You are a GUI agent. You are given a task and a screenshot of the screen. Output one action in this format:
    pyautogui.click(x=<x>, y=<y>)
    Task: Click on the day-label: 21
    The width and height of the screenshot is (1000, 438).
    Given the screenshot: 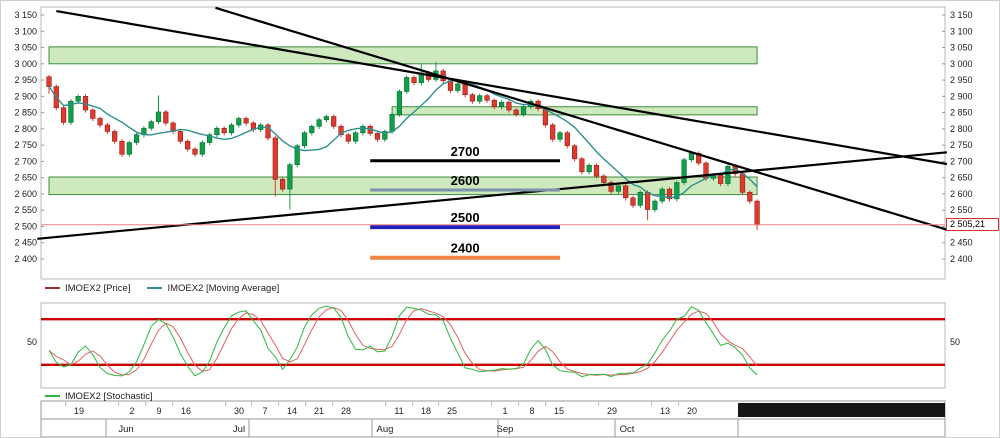 What is the action you would take?
    pyautogui.click(x=319, y=411)
    